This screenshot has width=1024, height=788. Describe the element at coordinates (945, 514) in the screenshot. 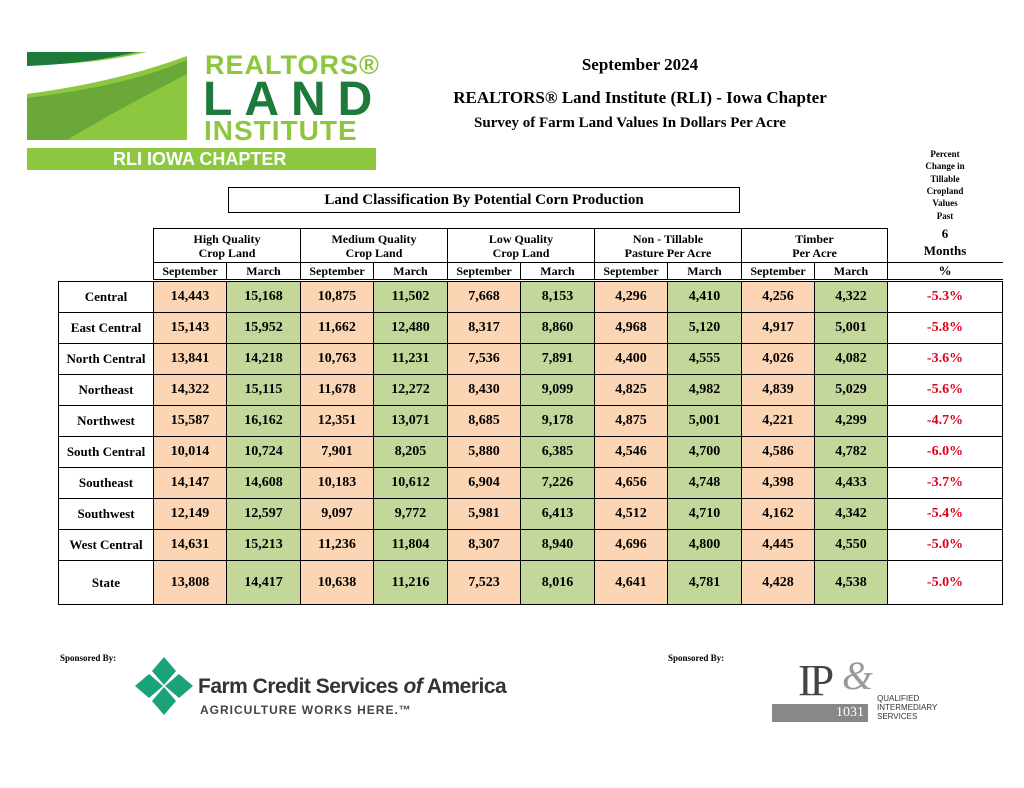

I see `change-cell: -5.4%` at that location.